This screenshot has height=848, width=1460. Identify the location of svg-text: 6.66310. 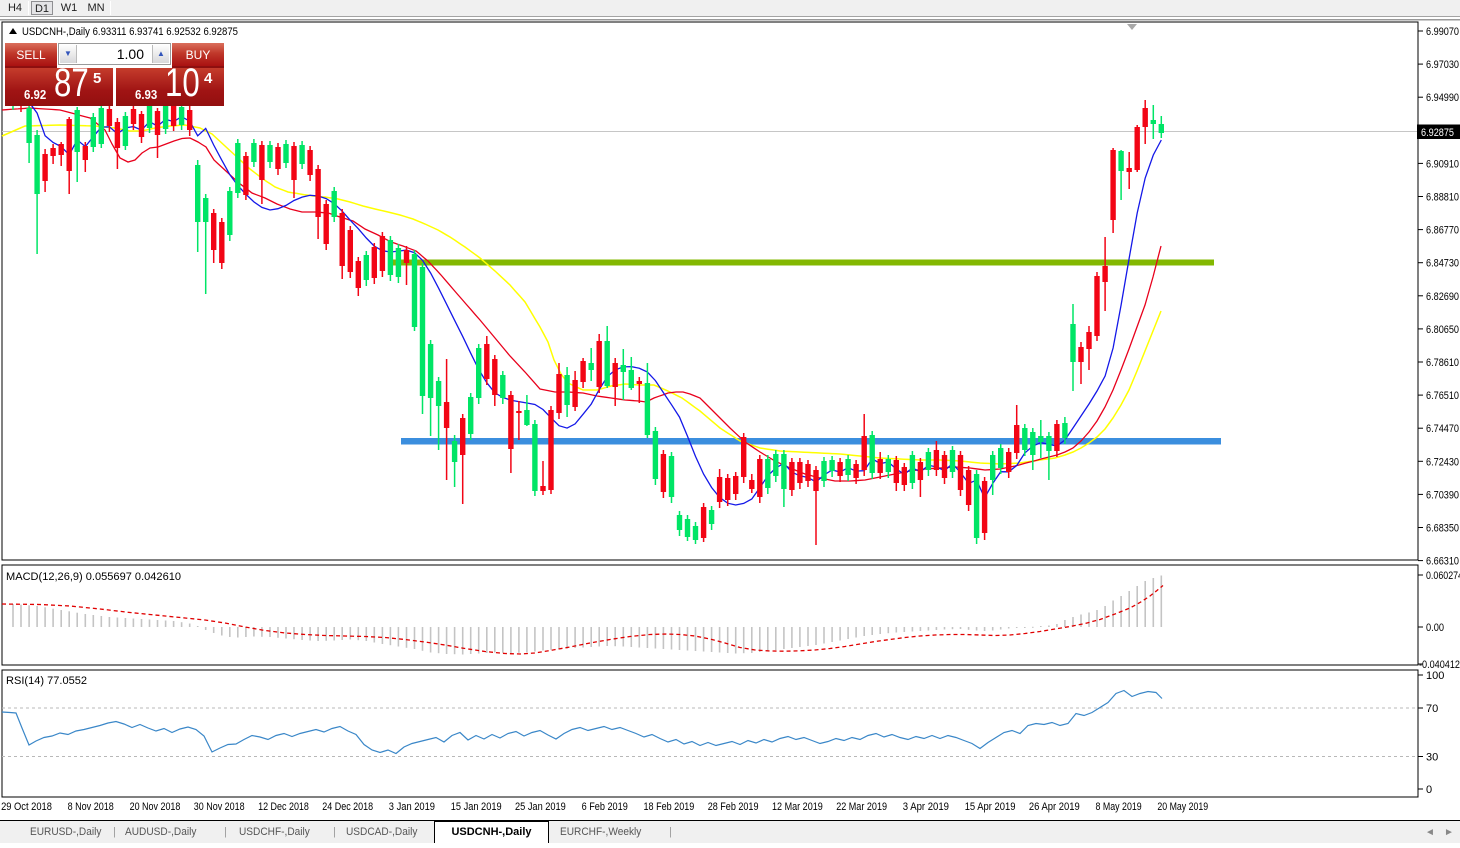
(1442, 562).